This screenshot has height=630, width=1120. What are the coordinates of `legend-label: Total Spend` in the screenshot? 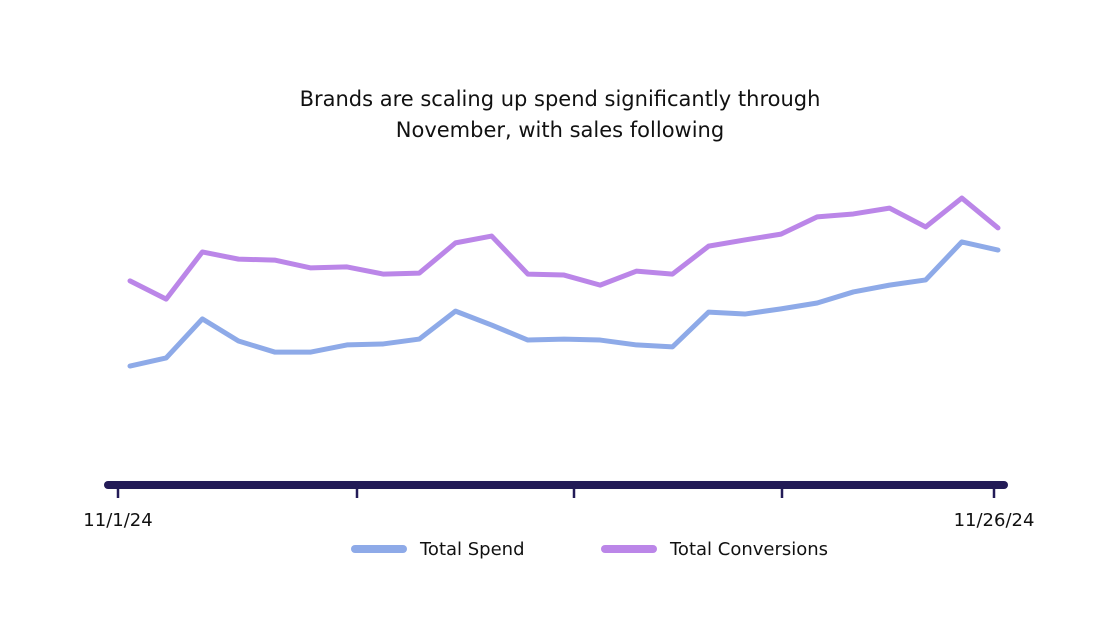 It's located at (472, 549).